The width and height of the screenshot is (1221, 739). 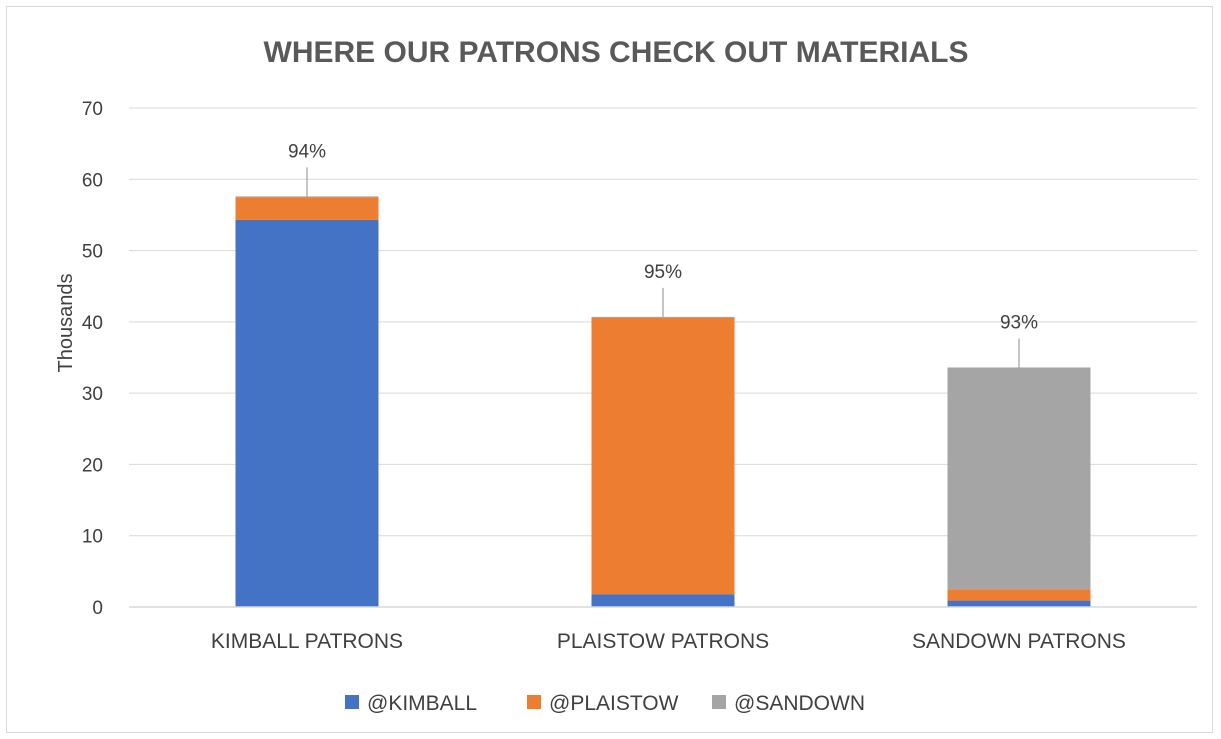 I want to click on x-category-label: KIMBALL PATRONS, so click(x=307, y=641).